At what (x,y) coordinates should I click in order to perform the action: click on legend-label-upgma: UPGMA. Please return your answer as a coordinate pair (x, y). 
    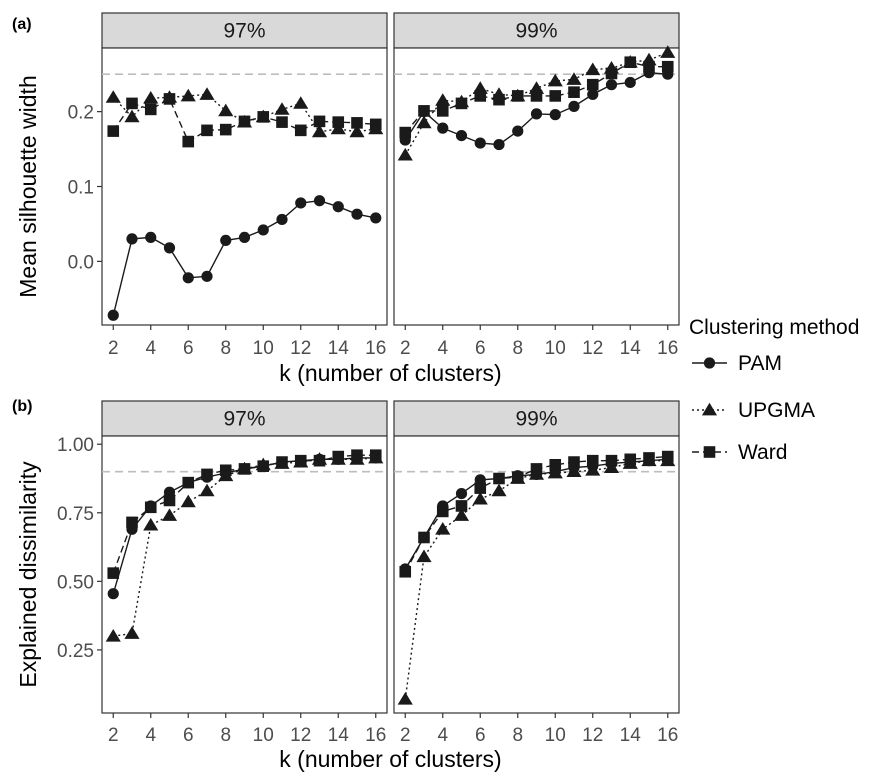
    Looking at the image, I should click on (776, 410).